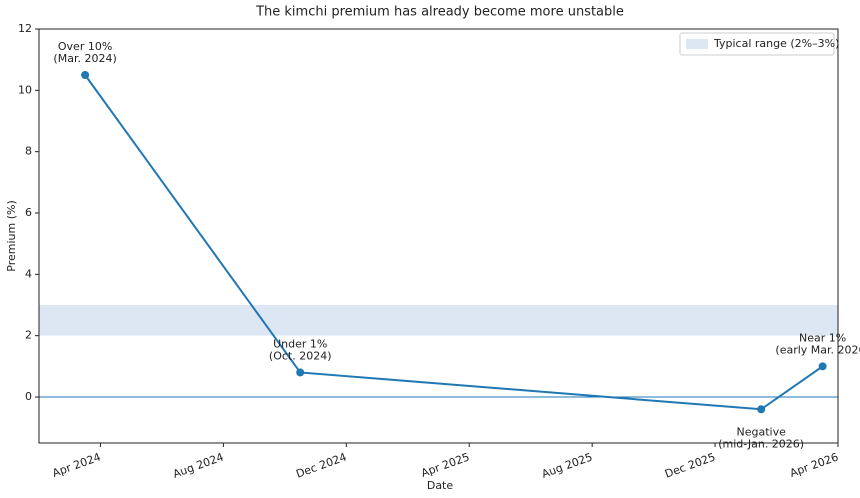 This screenshot has height=498, width=860. What do you see at coordinates (300, 355) in the screenshot?
I see `point-label: (Oct. 2024)` at bounding box center [300, 355].